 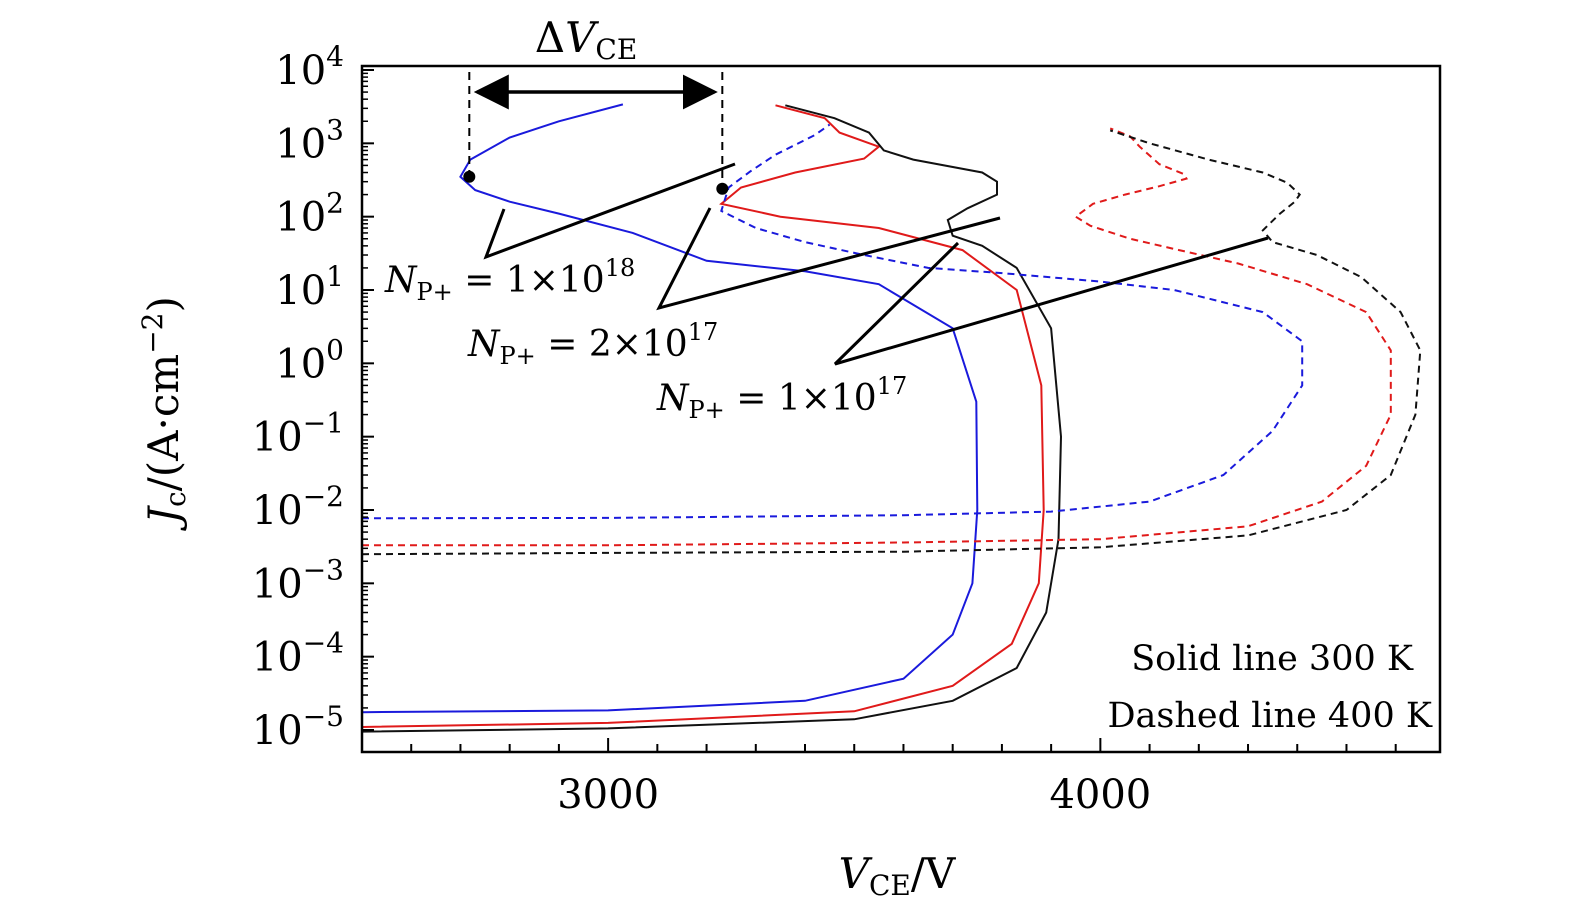 What do you see at coordinates (592, 344) in the screenshot?
I see `annotation-np-2e17: NP+ = 2×1017` at bounding box center [592, 344].